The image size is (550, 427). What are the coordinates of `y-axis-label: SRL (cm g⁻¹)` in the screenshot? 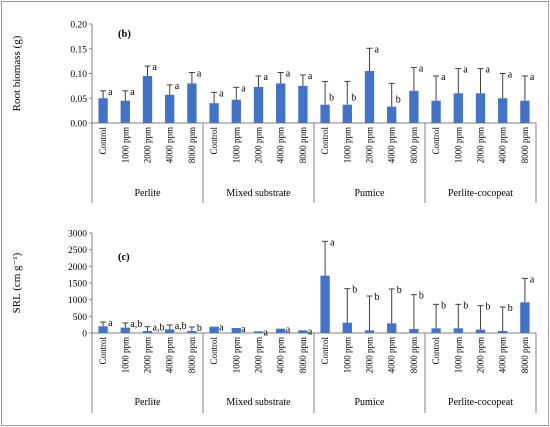 It's located at (17, 282).